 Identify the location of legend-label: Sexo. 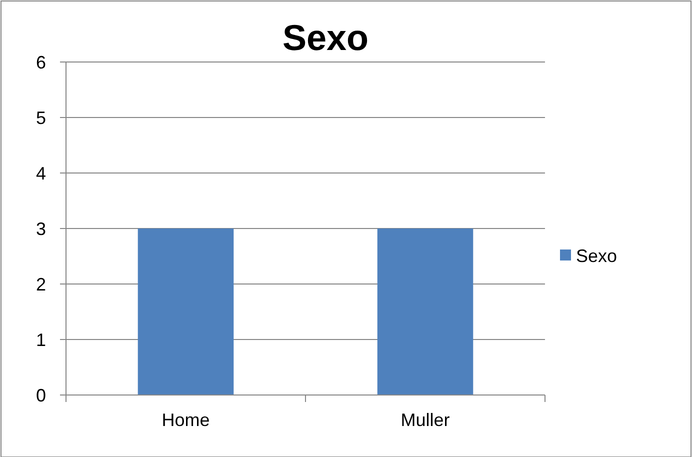
(597, 256).